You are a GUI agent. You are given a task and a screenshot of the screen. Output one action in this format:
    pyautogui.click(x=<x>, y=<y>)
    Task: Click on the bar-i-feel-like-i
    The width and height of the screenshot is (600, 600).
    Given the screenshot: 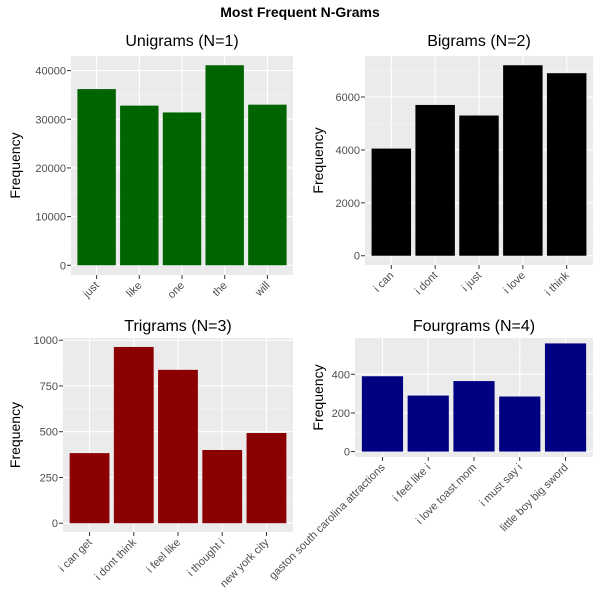 What is the action you would take?
    pyautogui.click(x=428, y=423)
    